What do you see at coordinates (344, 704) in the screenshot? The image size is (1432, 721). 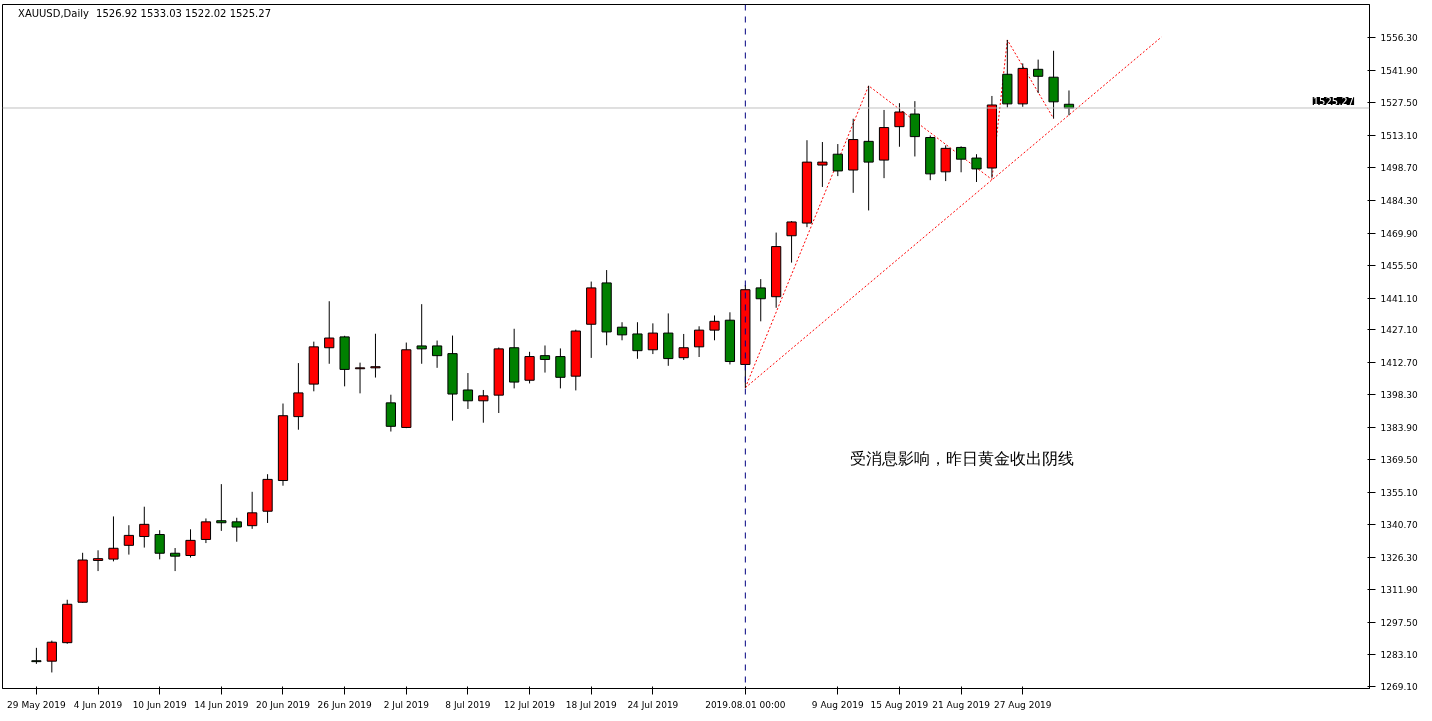 I see `x-tick-label: 26 Jun 2019` at bounding box center [344, 704].